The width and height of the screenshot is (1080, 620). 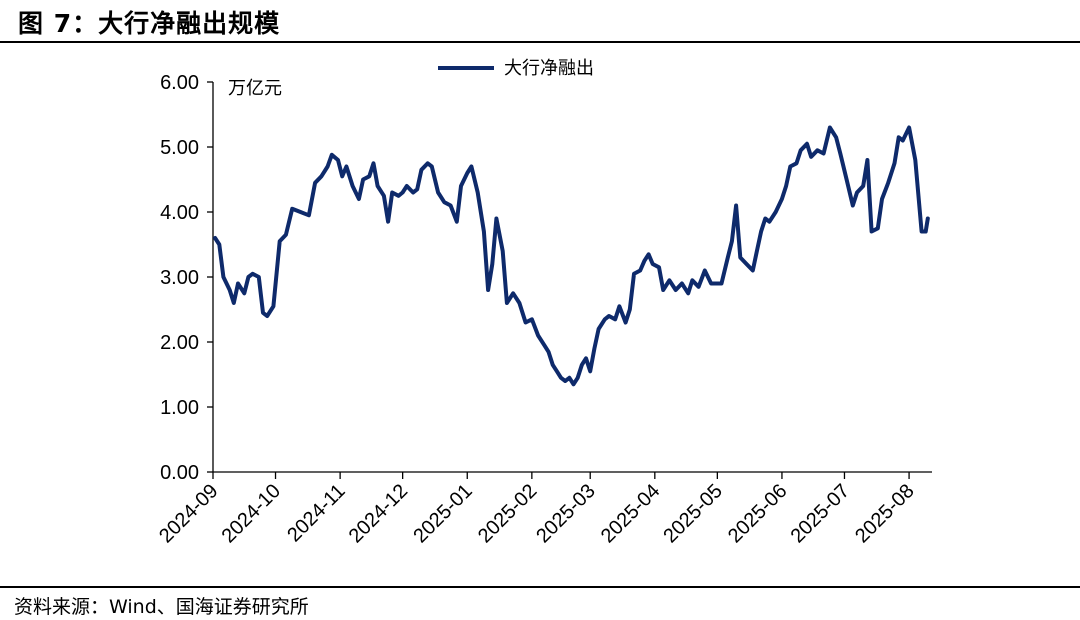 What do you see at coordinates (188, 513) in the screenshot?
I see `x-tick-label: 2024-09` at bounding box center [188, 513].